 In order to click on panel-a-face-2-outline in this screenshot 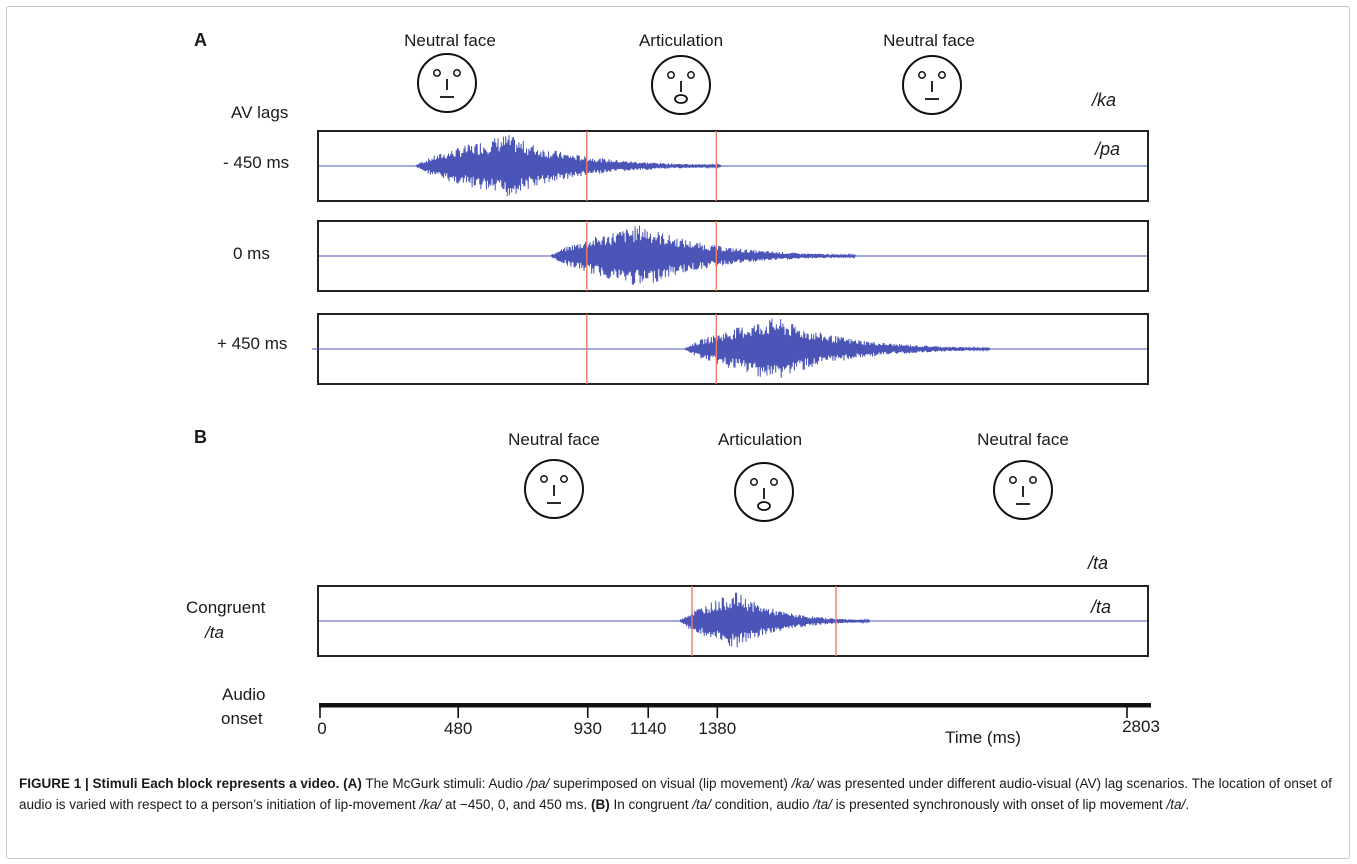, I will do `click(681, 85)`.